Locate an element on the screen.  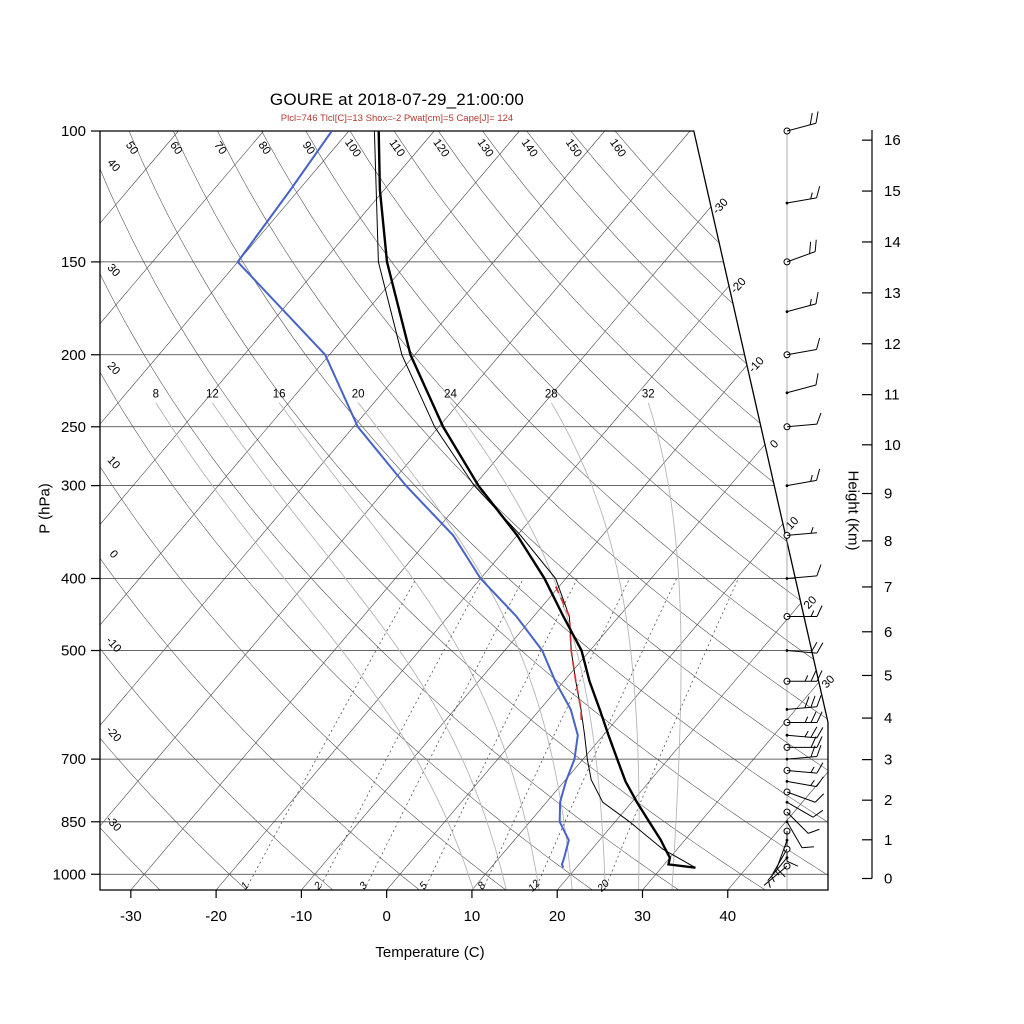
svg-text: 400 is located at coordinates (73, 578).